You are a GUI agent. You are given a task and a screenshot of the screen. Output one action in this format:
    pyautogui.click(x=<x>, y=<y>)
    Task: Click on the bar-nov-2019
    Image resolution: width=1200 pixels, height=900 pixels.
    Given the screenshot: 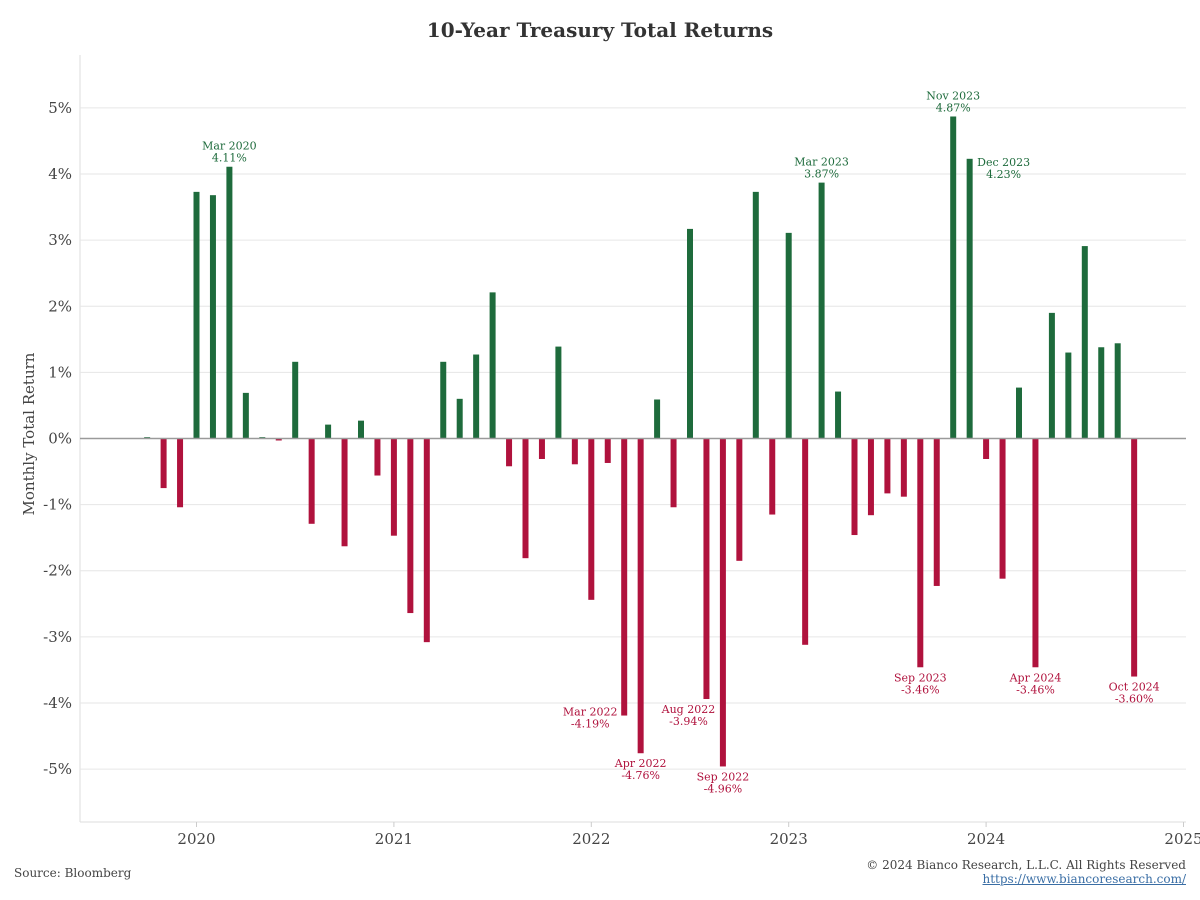 What is the action you would take?
    pyautogui.click(x=163, y=463)
    